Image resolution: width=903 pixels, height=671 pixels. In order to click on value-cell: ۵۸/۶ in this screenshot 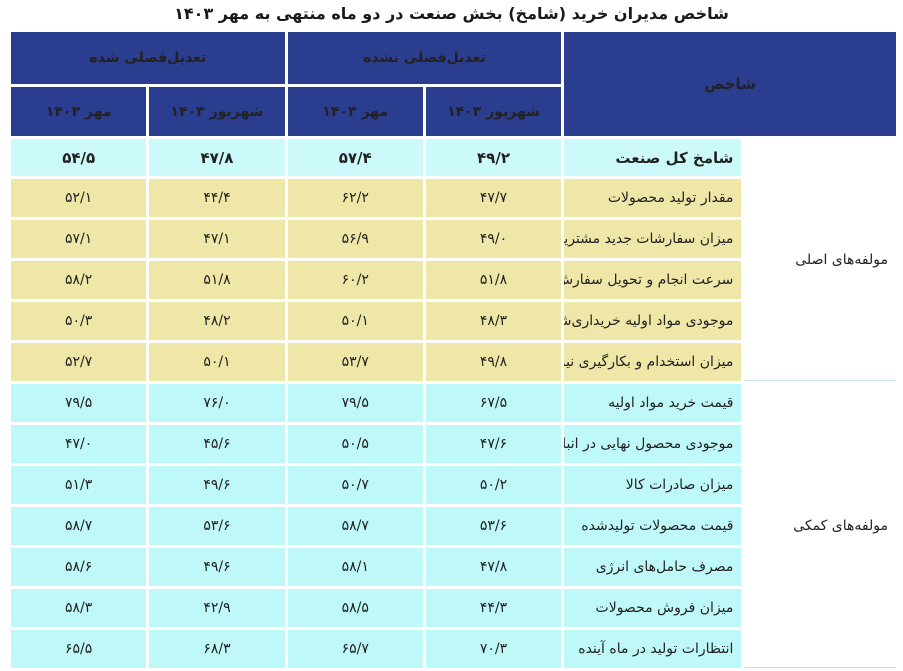, I will do `click(79, 567)`.